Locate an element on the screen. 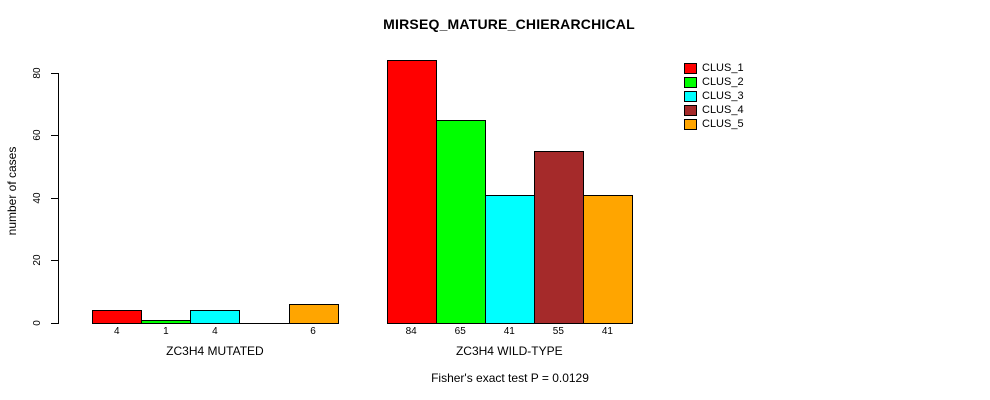 This screenshot has width=990, height=400. legend-item-clus_2: CLUS_2 is located at coordinates (714, 82).